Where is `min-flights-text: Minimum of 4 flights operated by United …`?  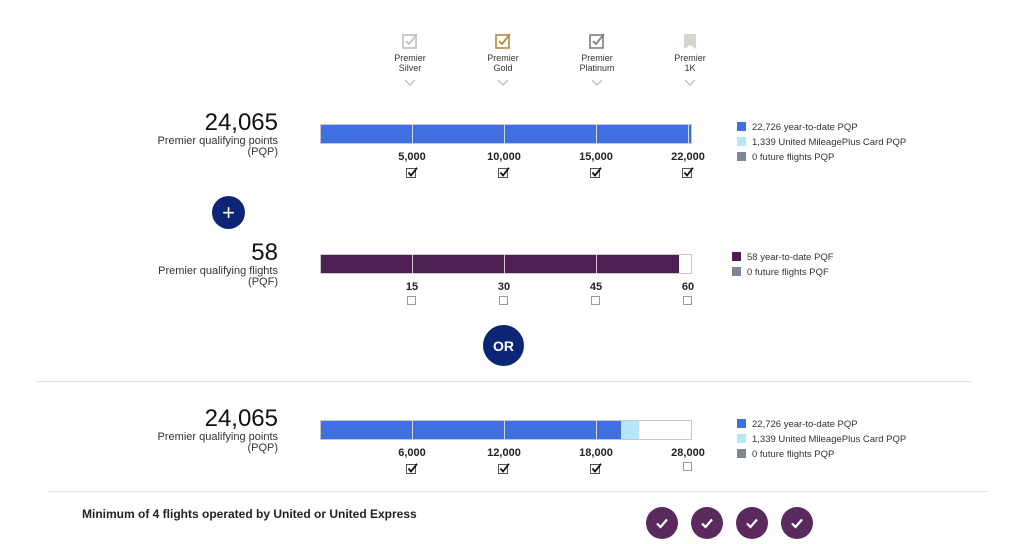
min-flights-text: Minimum of 4 flights operated by United … is located at coordinates (249, 514).